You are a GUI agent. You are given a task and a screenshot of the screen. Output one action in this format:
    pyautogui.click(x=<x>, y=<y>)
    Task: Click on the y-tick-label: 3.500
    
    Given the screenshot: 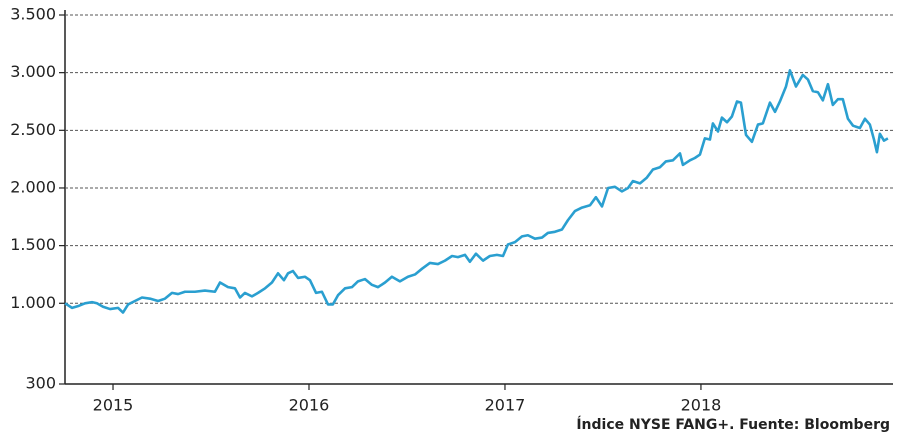 What is the action you would take?
    pyautogui.click(x=33, y=14)
    